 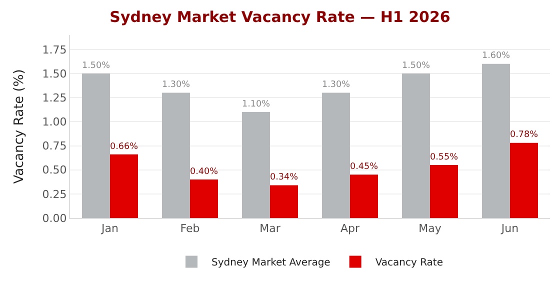 I want to click on y-tick-label: 1.25, so click(x=54, y=97).